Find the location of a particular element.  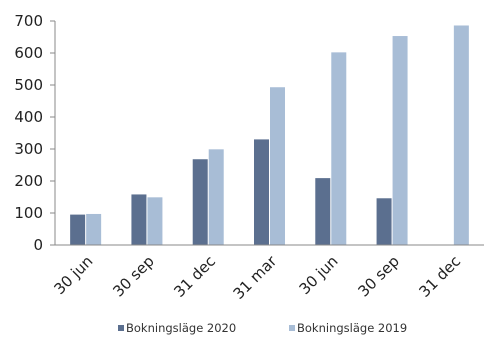

legend-label: Bokningsläge 2020 is located at coordinates (181, 328).